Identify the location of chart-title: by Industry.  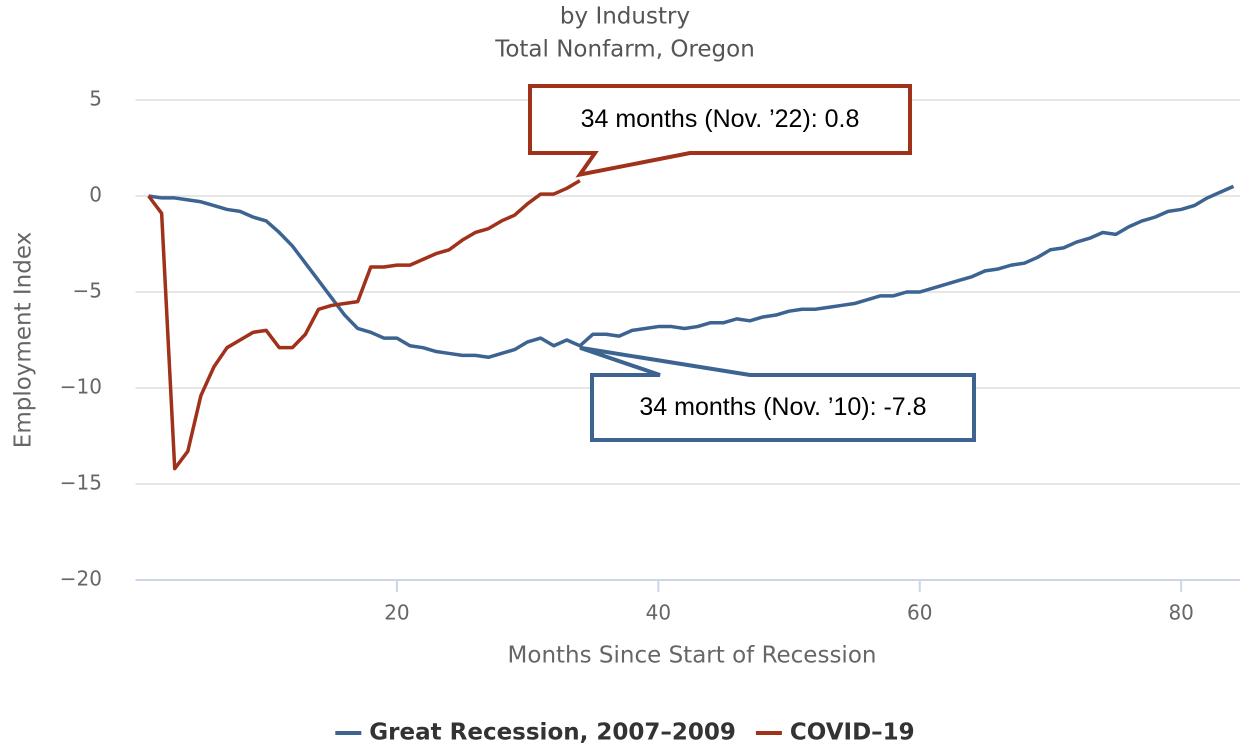
(625, 17).